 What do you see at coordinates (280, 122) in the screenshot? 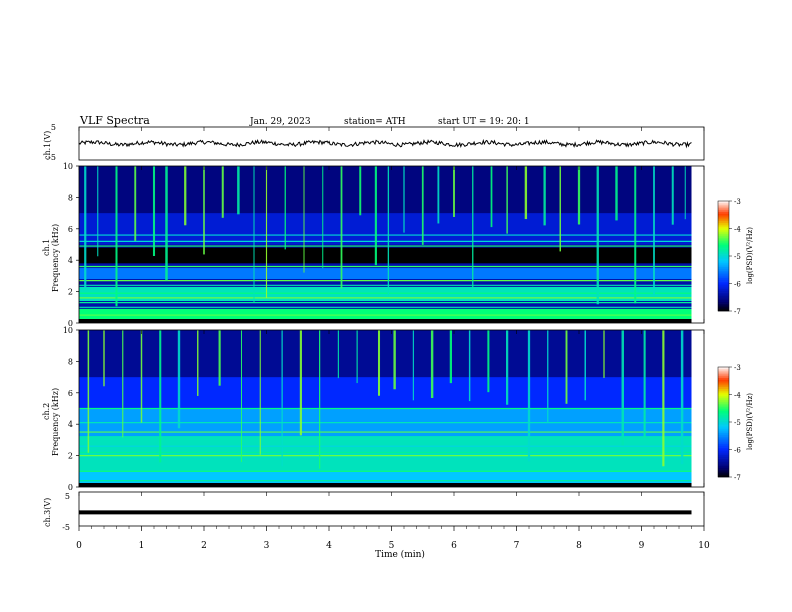
I see `date-label: Jan. 29, 2023` at bounding box center [280, 122].